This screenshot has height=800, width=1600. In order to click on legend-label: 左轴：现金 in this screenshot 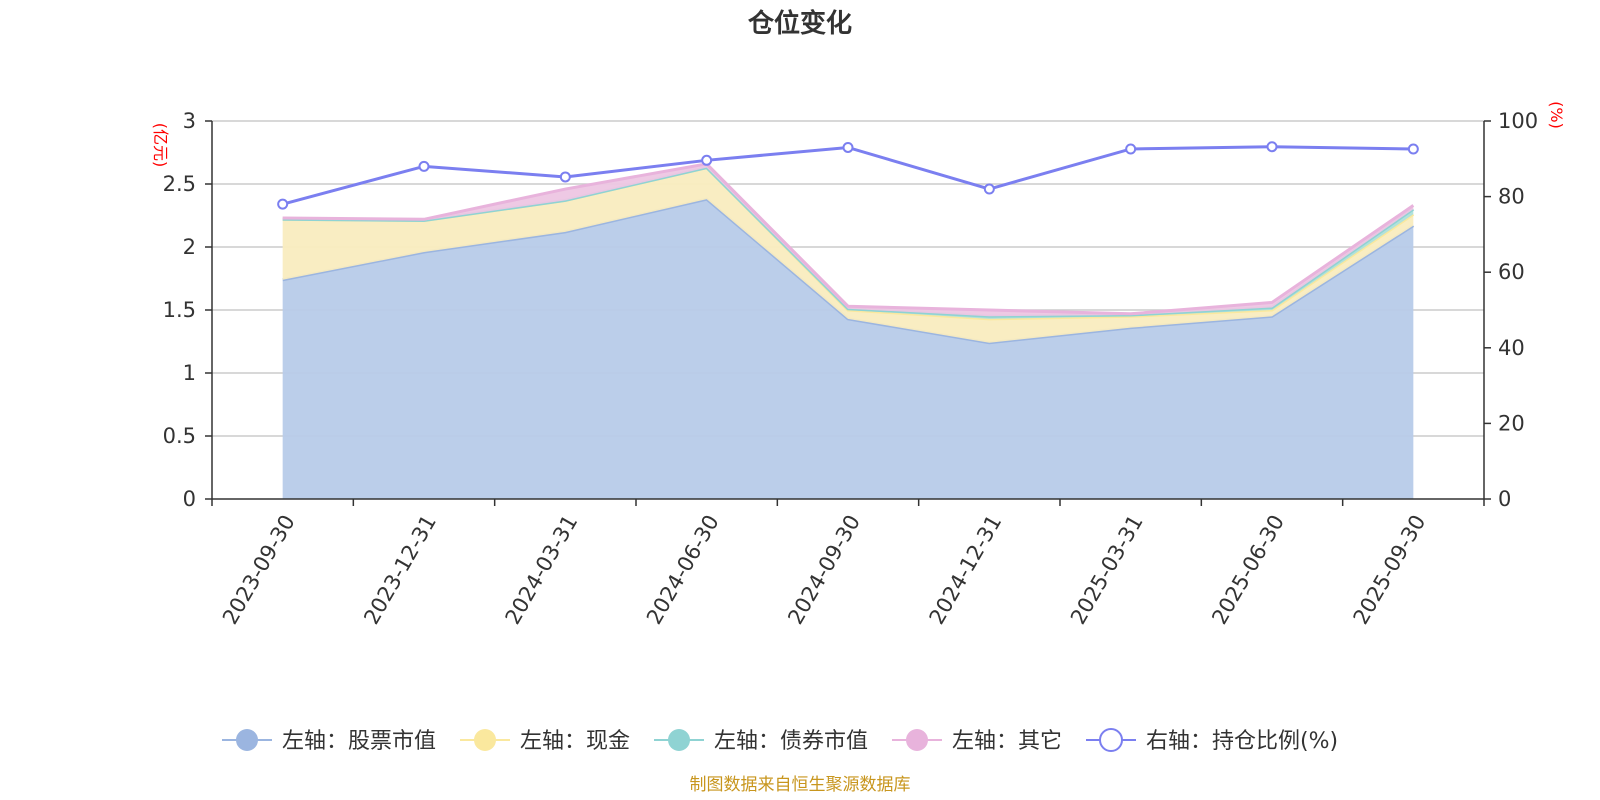, I will do `click(575, 741)`.